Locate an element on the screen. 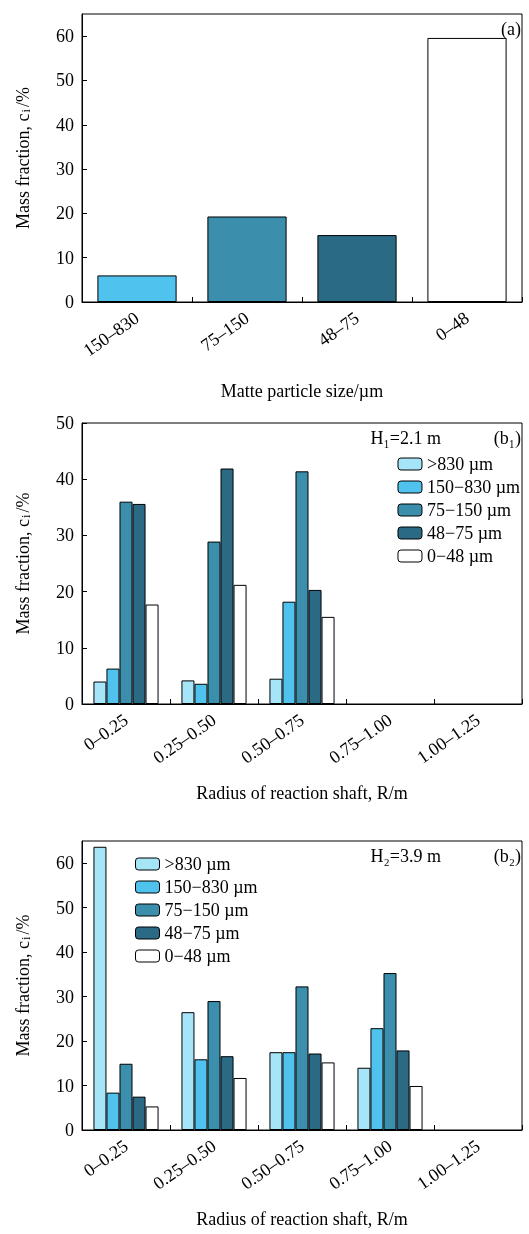 The height and width of the screenshot is (1234, 529). x-axis-title: Matte particle size/µm is located at coordinates (302, 391).